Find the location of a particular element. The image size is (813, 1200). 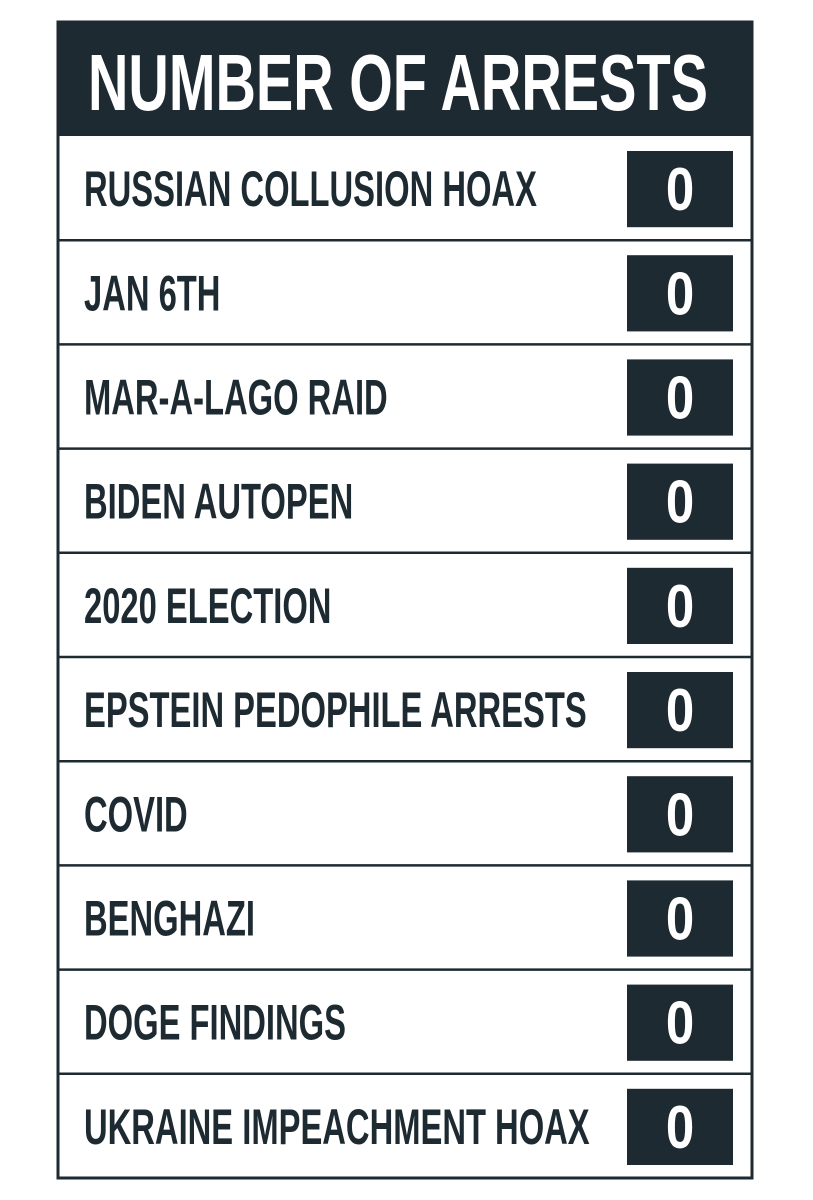

row-label: BIDEN AUTOPEN is located at coordinates (218, 502).